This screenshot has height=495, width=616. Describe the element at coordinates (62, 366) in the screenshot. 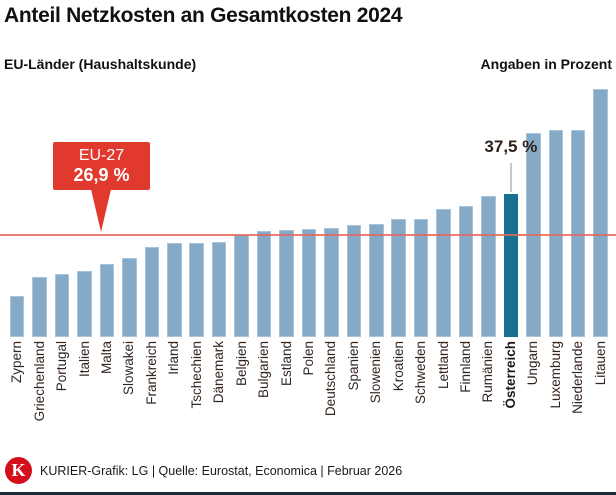

I see `xlabel-portugal: Portugal` at that location.